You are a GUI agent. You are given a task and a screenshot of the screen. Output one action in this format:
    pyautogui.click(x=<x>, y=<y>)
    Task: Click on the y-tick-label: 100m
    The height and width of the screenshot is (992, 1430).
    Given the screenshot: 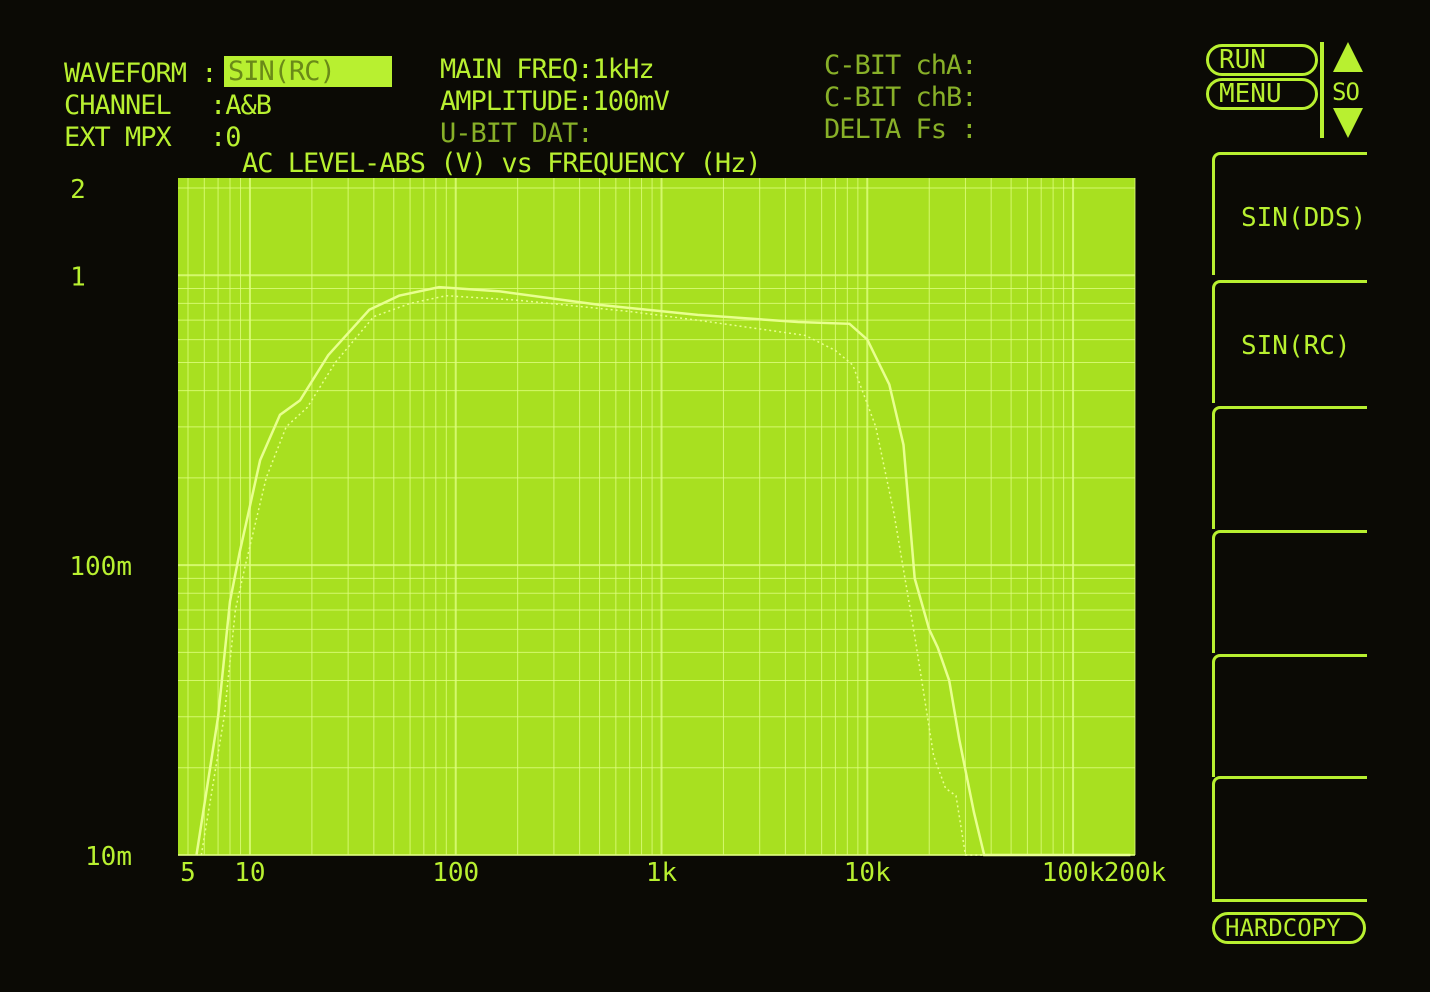 What is the action you would take?
    pyautogui.click(x=100, y=567)
    